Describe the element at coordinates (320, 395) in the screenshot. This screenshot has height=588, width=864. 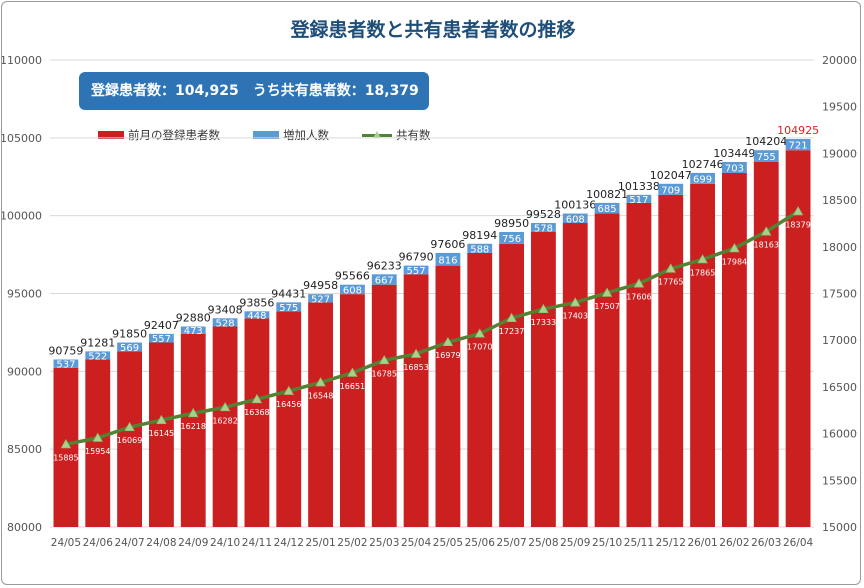
I see `shared-label: 16548` at that location.